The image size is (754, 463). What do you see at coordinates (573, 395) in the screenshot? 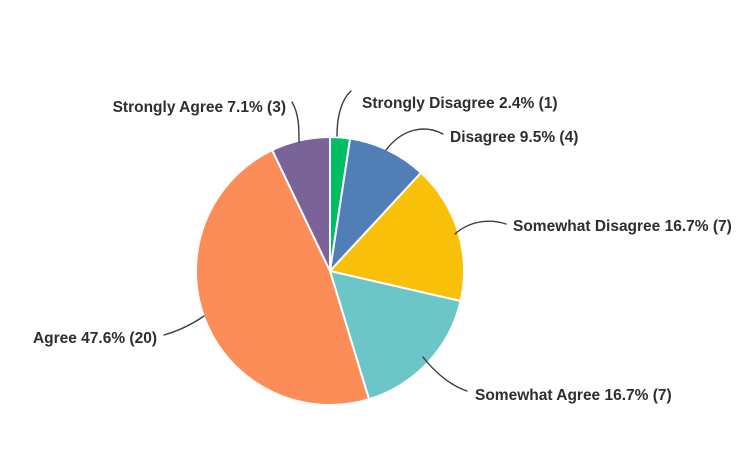
I see `slice-label-somewhat-agree: Somewhat Agree 16.7% (7)` at bounding box center [573, 395].